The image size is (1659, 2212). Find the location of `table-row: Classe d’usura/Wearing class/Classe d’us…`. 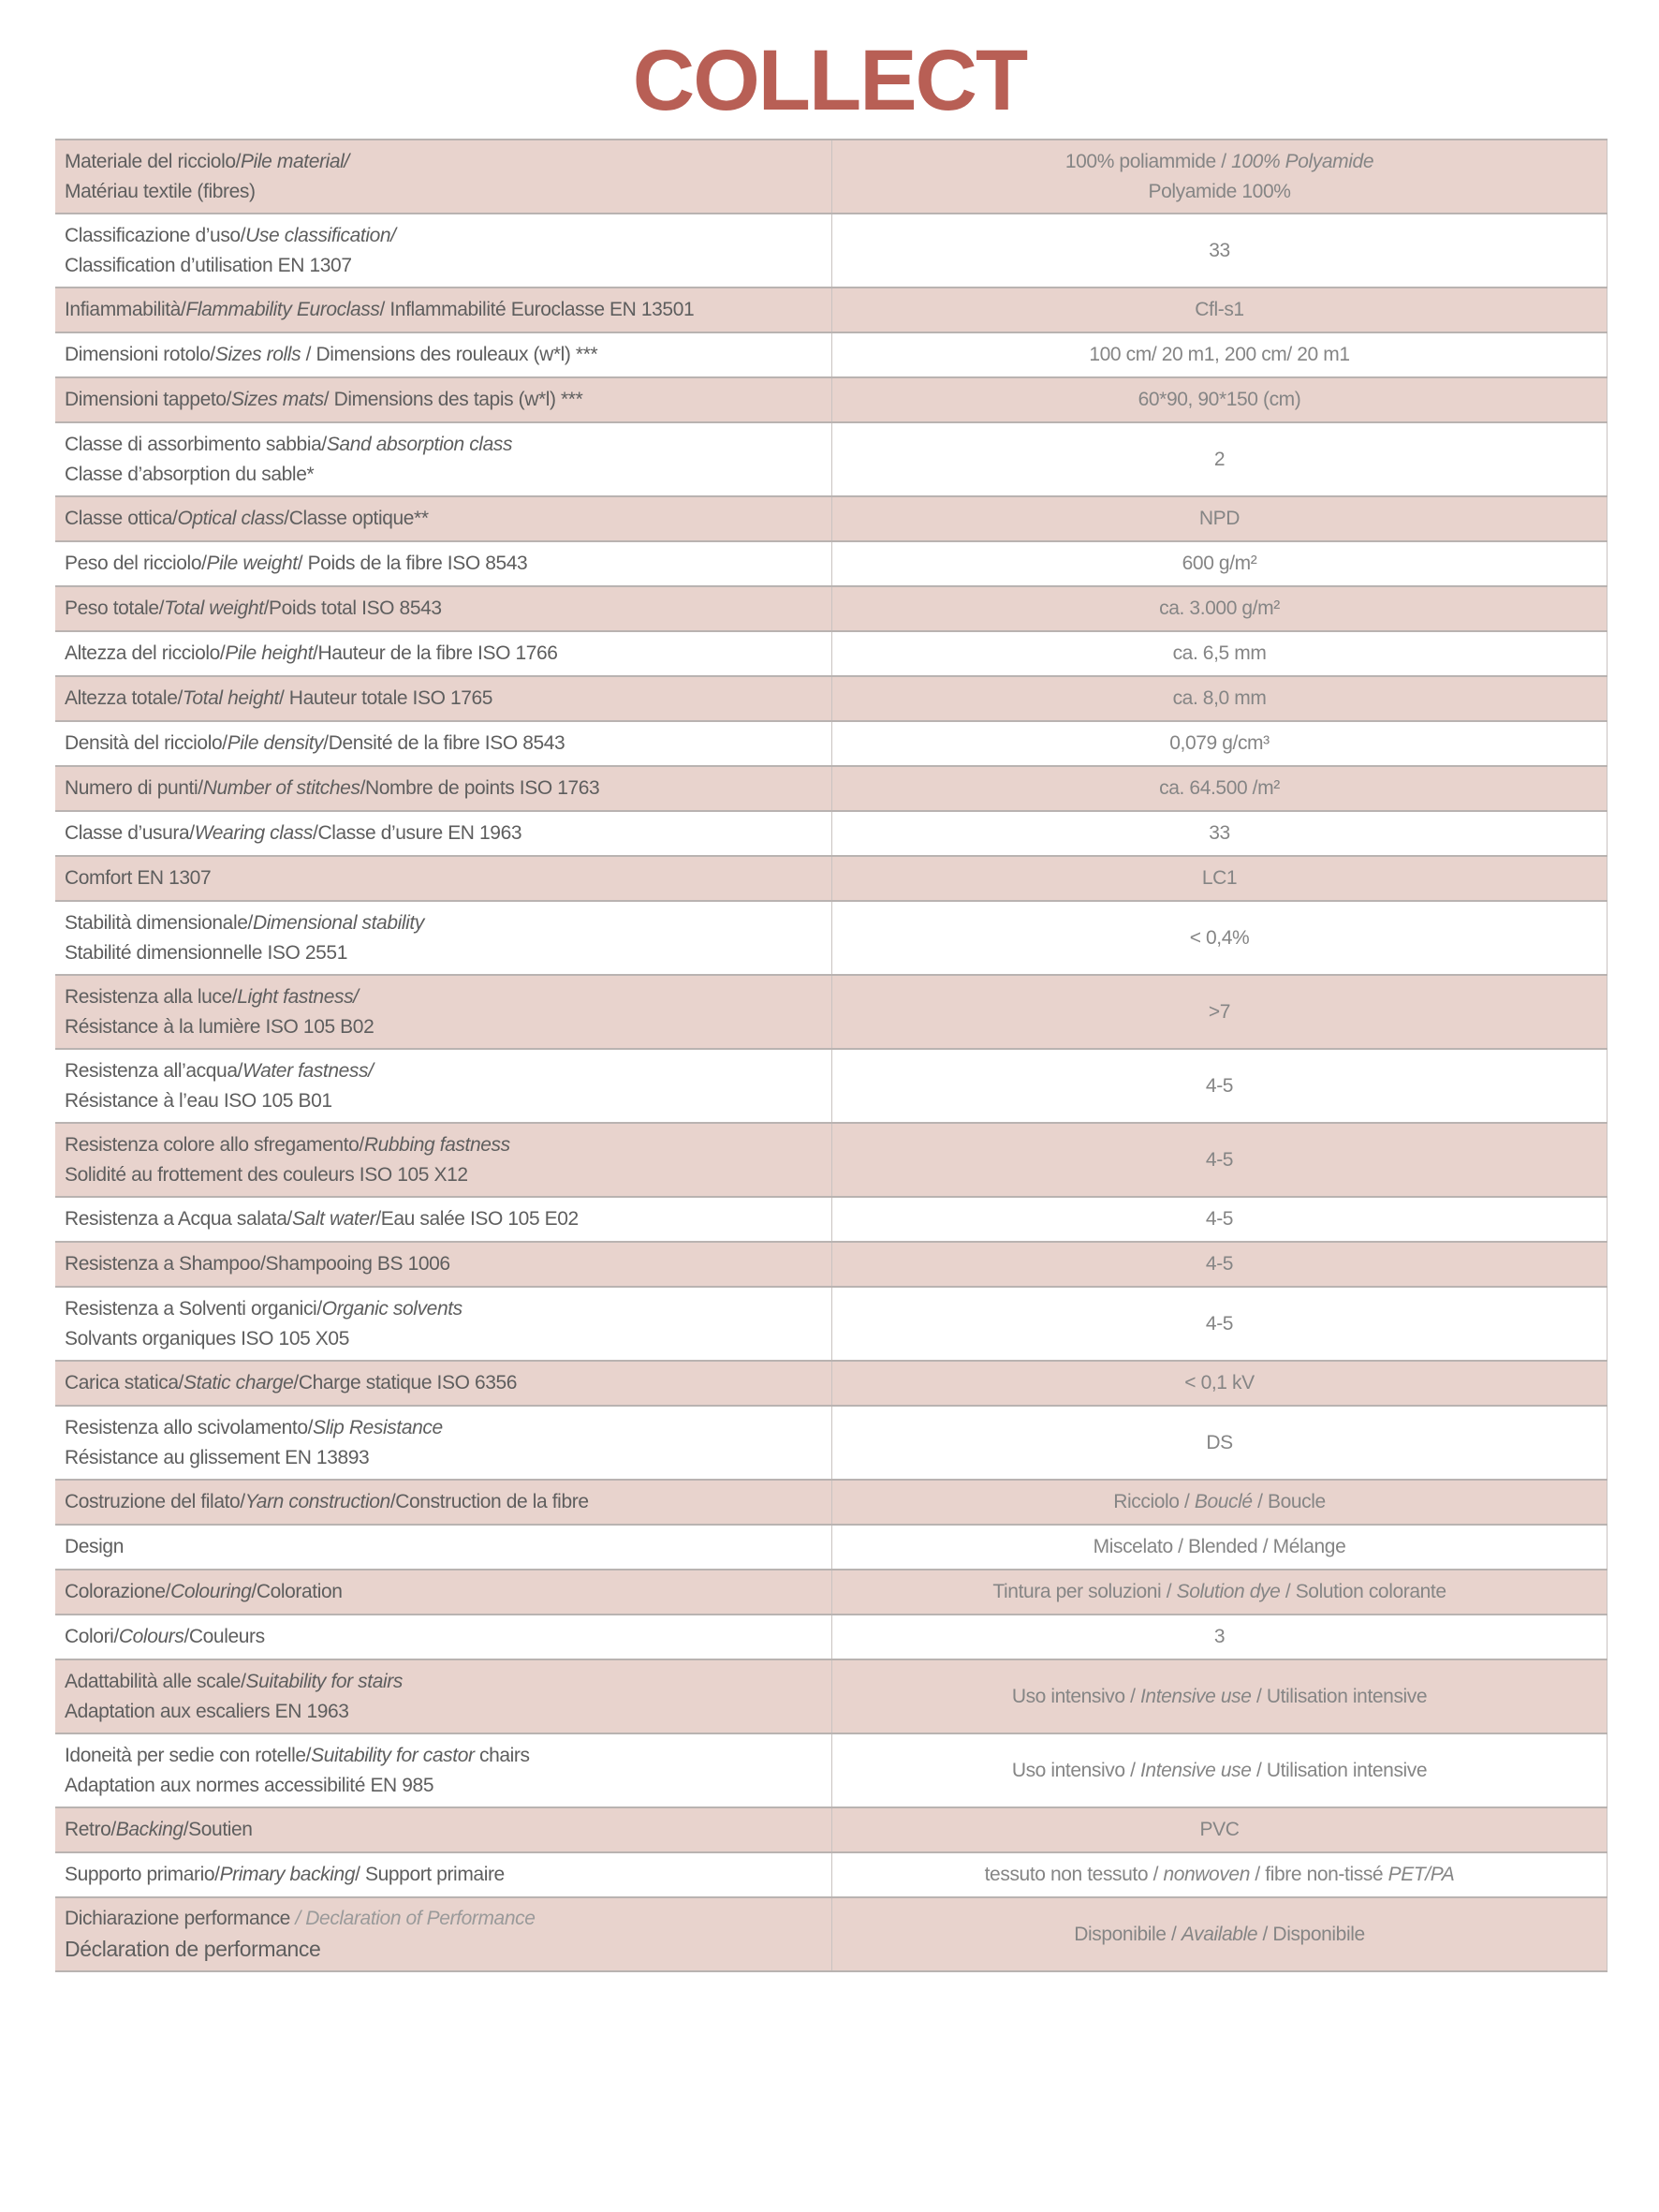

table-row: Classe d’usura/Wearing class/Classe d’us… is located at coordinates (831, 833).